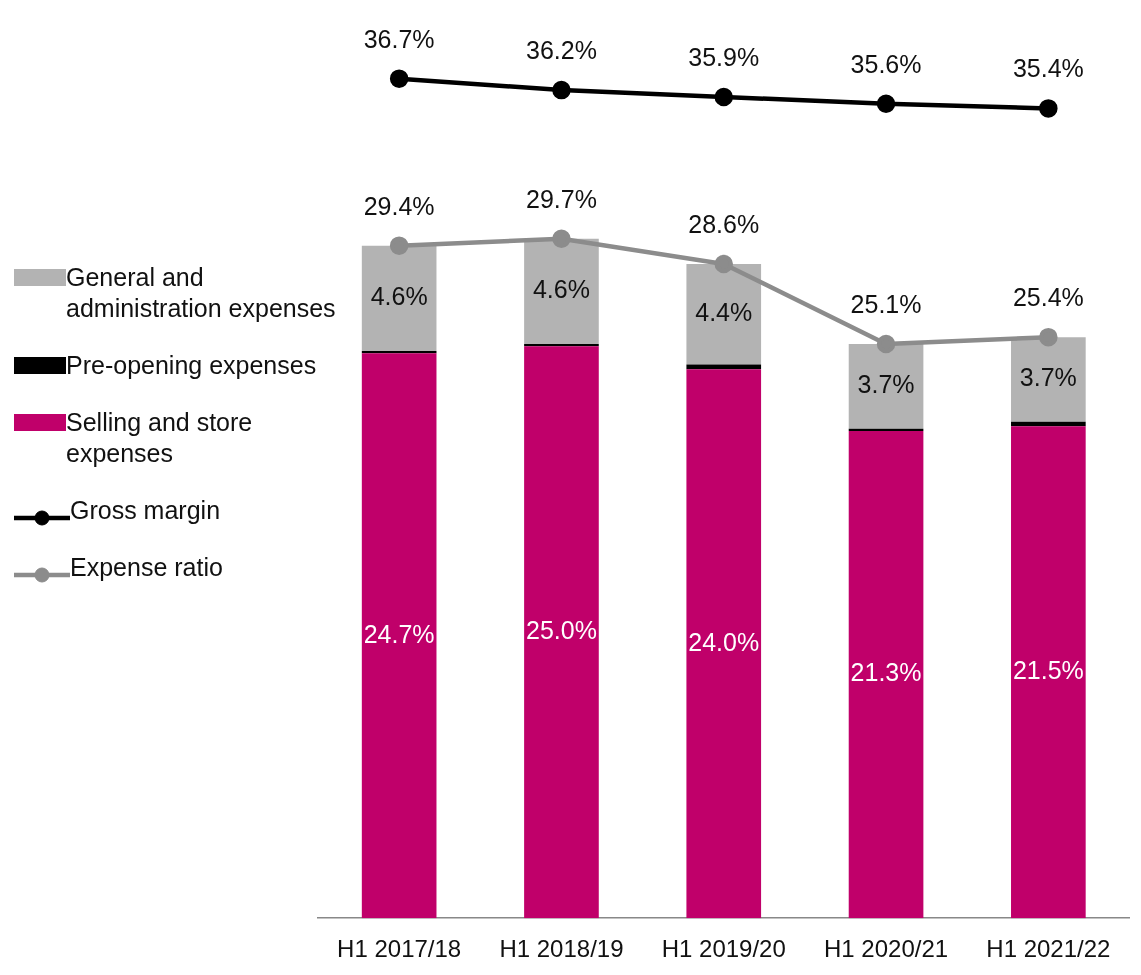  What do you see at coordinates (724, 56) in the screenshot?
I see `data-label: 35.9%` at bounding box center [724, 56].